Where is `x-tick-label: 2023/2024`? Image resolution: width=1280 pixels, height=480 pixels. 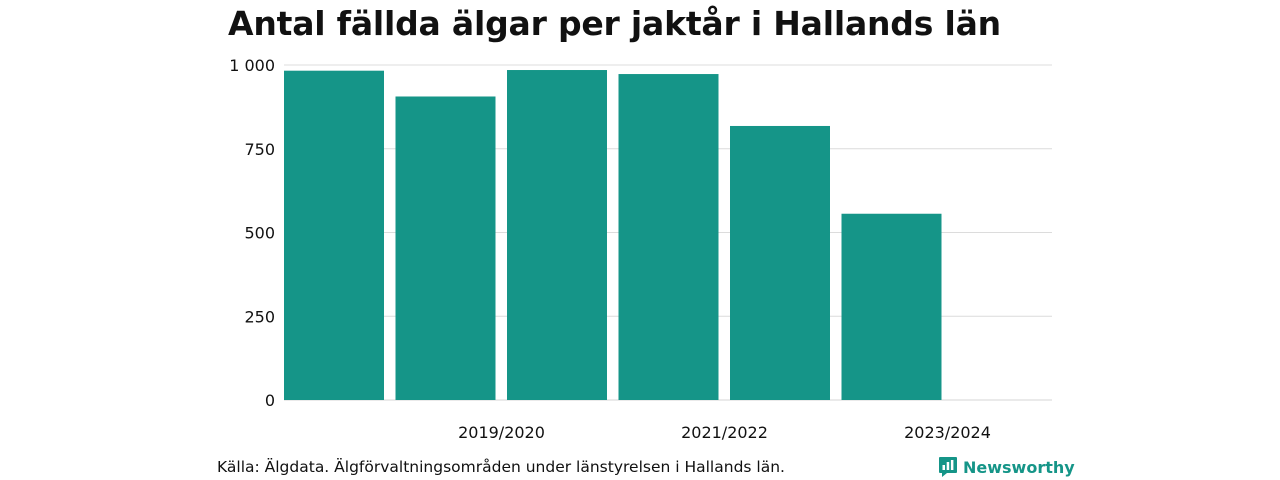
x-tick-label: 2023/2024 is located at coordinates (947, 432).